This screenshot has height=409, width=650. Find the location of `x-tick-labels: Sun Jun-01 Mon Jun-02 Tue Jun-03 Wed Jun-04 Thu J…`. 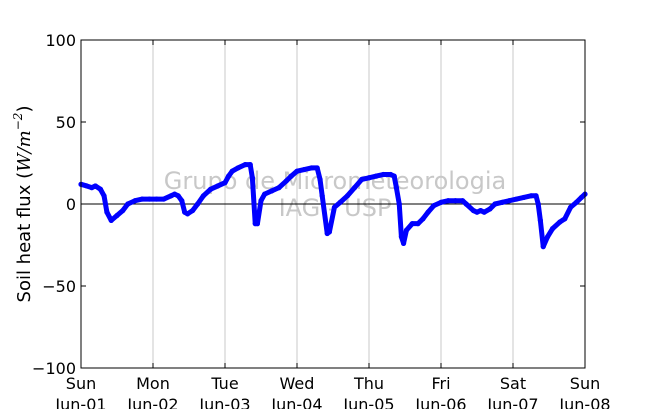

x-tick-labels: Sun Jun-01 Mon Jun-02 Tue Jun-03 Wed Jun-04 Thu J… is located at coordinates (332, 391).